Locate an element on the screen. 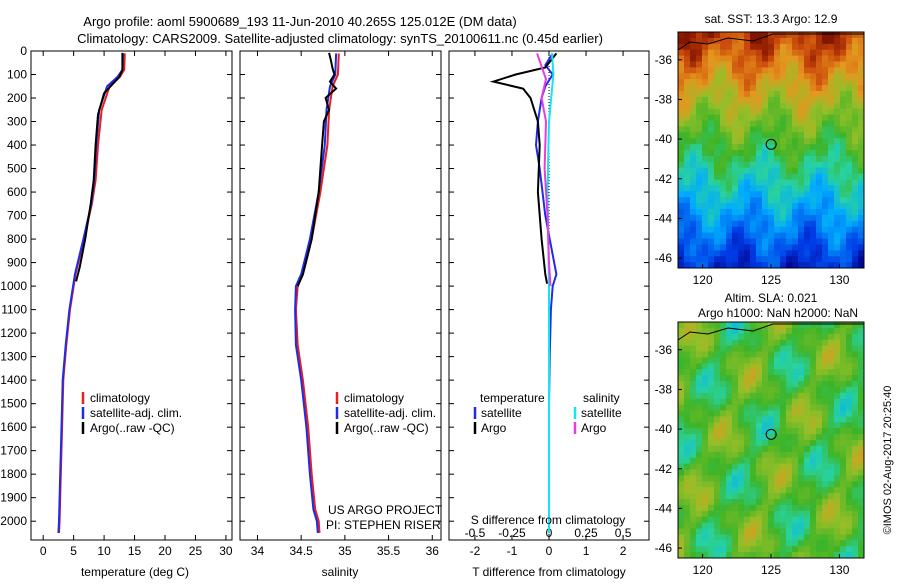 This screenshot has width=900, height=585. y-tick-label: 1800 is located at coordinates (13, 474).